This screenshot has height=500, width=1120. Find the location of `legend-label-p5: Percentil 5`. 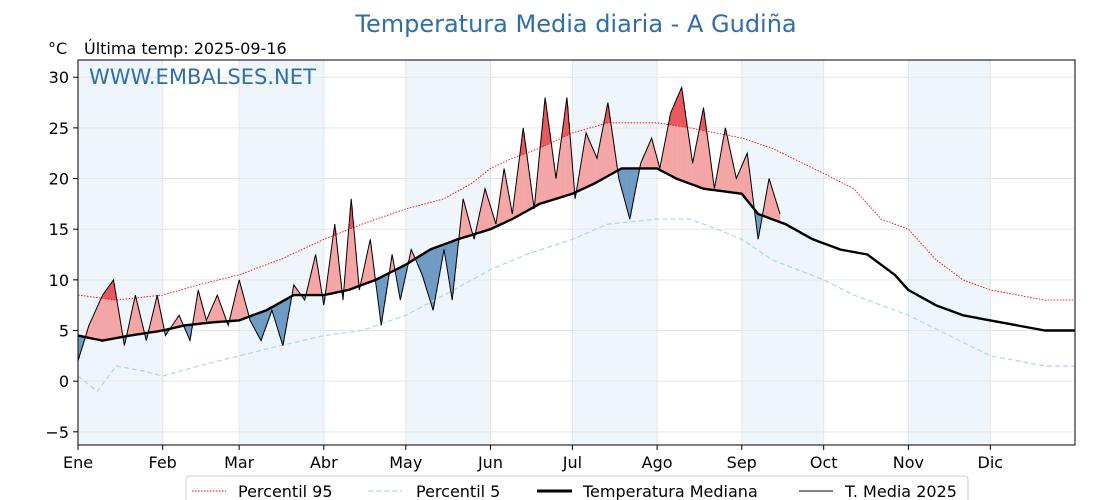

legend-label-p5: Percentil 5 is located at coordinates (458, 491).